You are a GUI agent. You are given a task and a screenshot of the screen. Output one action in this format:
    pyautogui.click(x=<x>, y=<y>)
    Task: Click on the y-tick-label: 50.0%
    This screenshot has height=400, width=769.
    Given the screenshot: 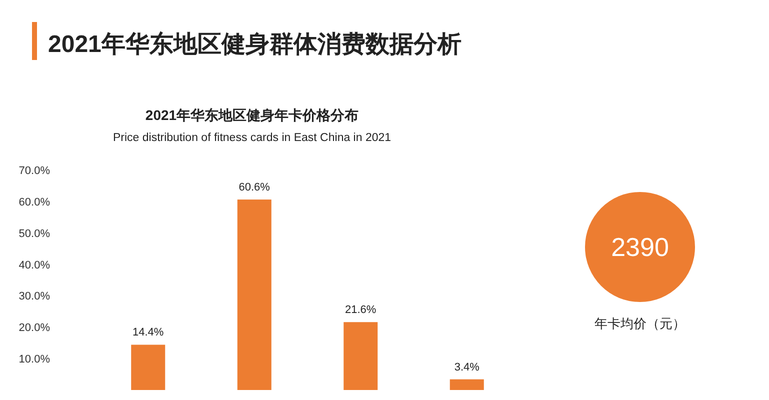 What is the action you would take?
    pyautogui.click(x=34, y=234)
    